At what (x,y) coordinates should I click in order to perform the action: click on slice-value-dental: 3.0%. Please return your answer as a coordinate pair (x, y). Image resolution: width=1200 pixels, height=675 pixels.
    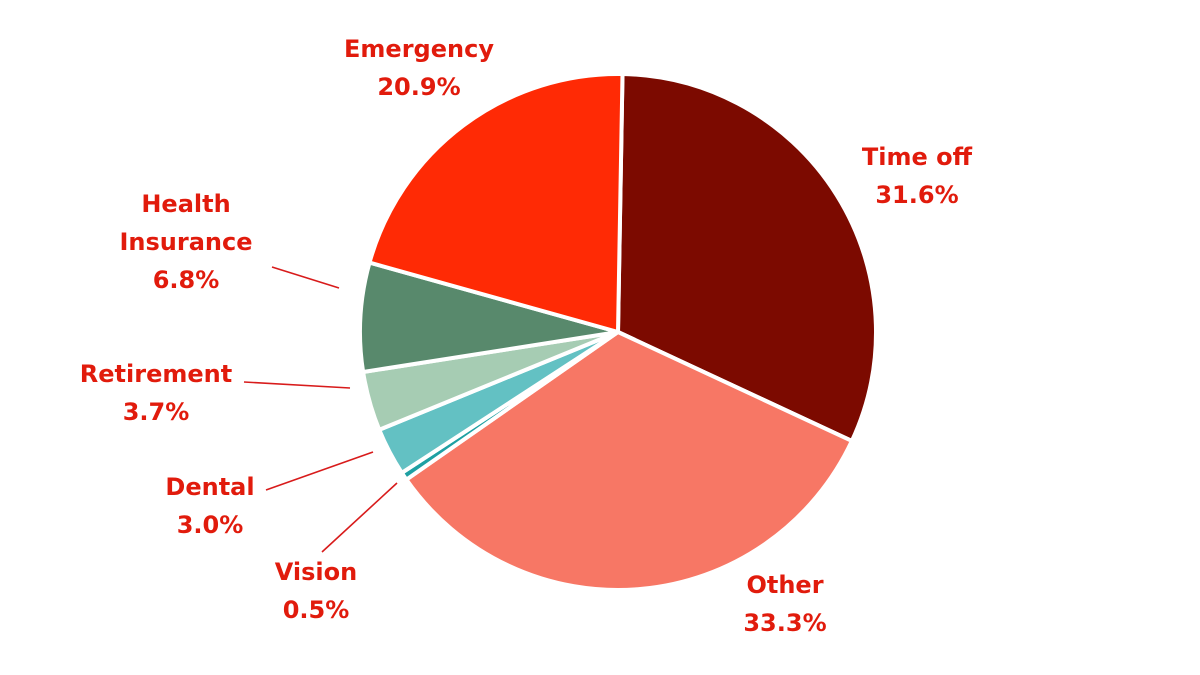
    Looking at the image, I should click on (210, 525).